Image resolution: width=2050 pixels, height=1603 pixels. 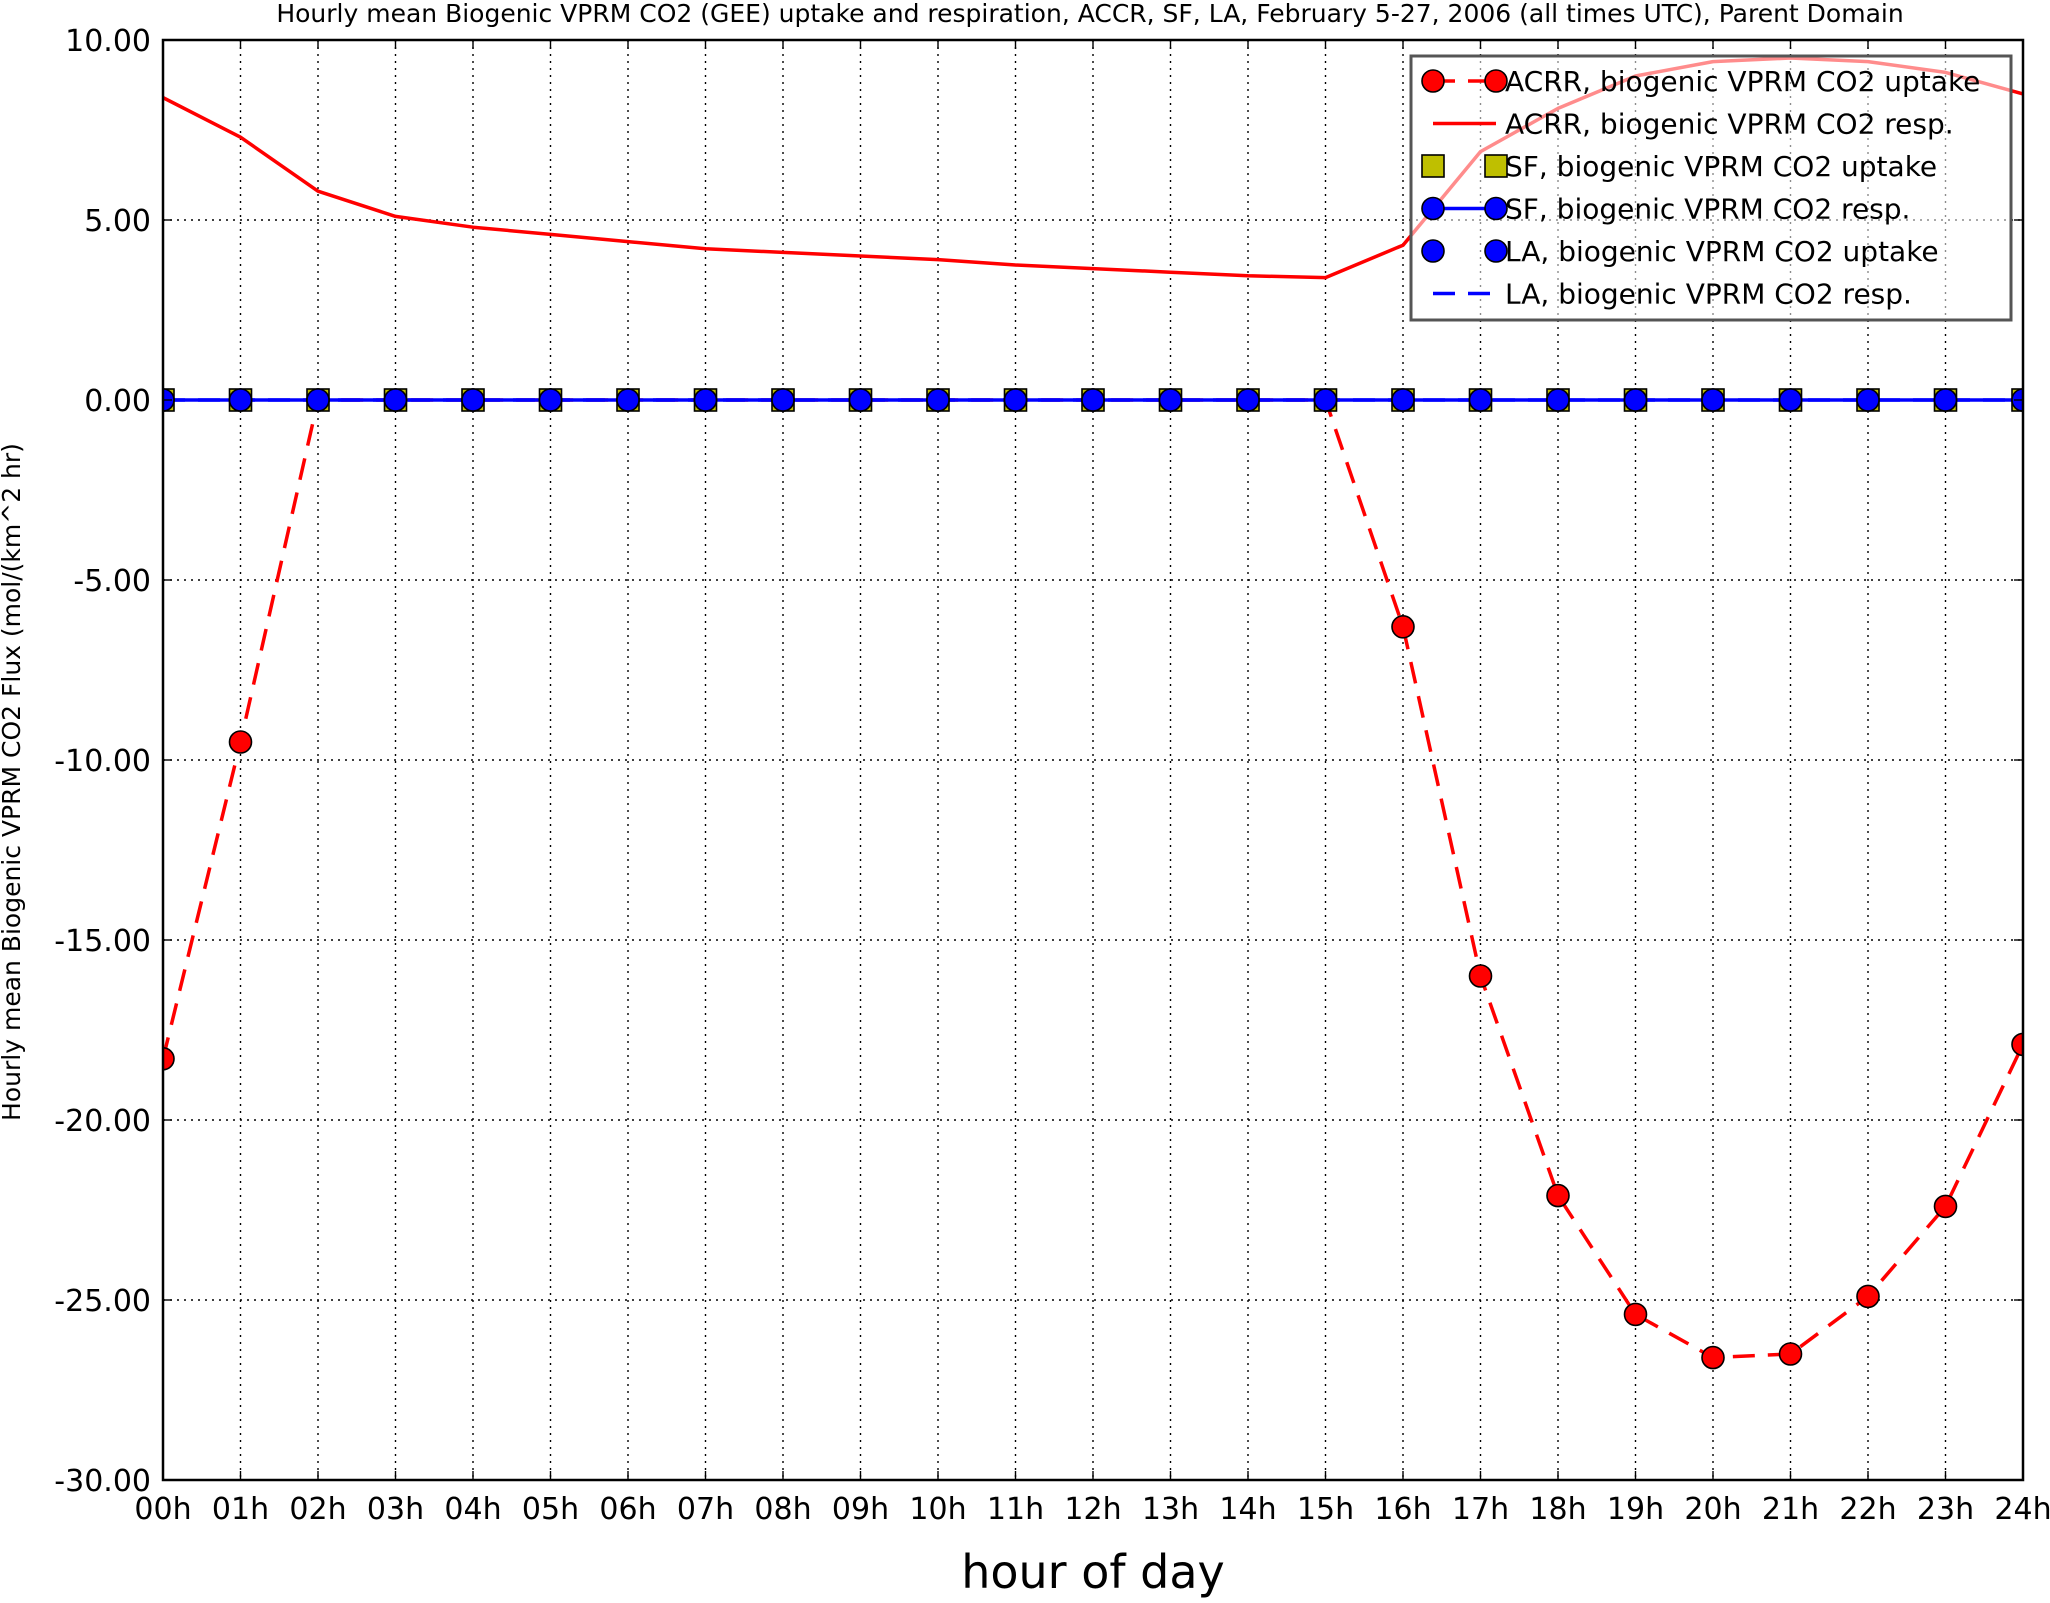 What do you see at coordinates (705, 1509) in the screenshot?
I see `x-tick-label: 07h` at bounding box center [705, 1509].